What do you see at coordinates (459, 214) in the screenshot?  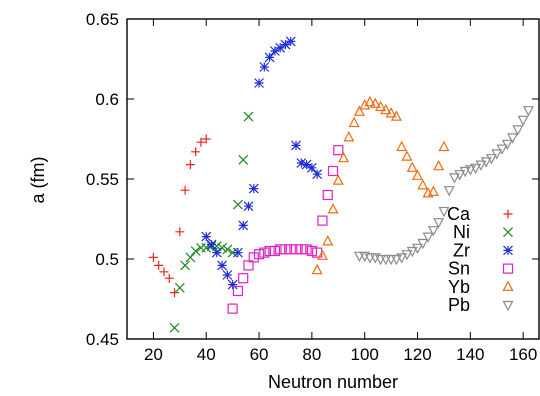 I see `legend-label: Ca` at bounding box center [459, 214].